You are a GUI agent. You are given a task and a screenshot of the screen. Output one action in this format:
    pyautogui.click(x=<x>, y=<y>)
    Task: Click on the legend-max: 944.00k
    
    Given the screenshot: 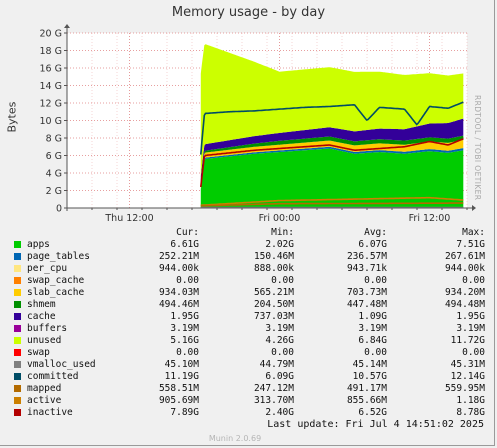 What is the action you would take?
    pyautogui.click(x=464, y=268)
    